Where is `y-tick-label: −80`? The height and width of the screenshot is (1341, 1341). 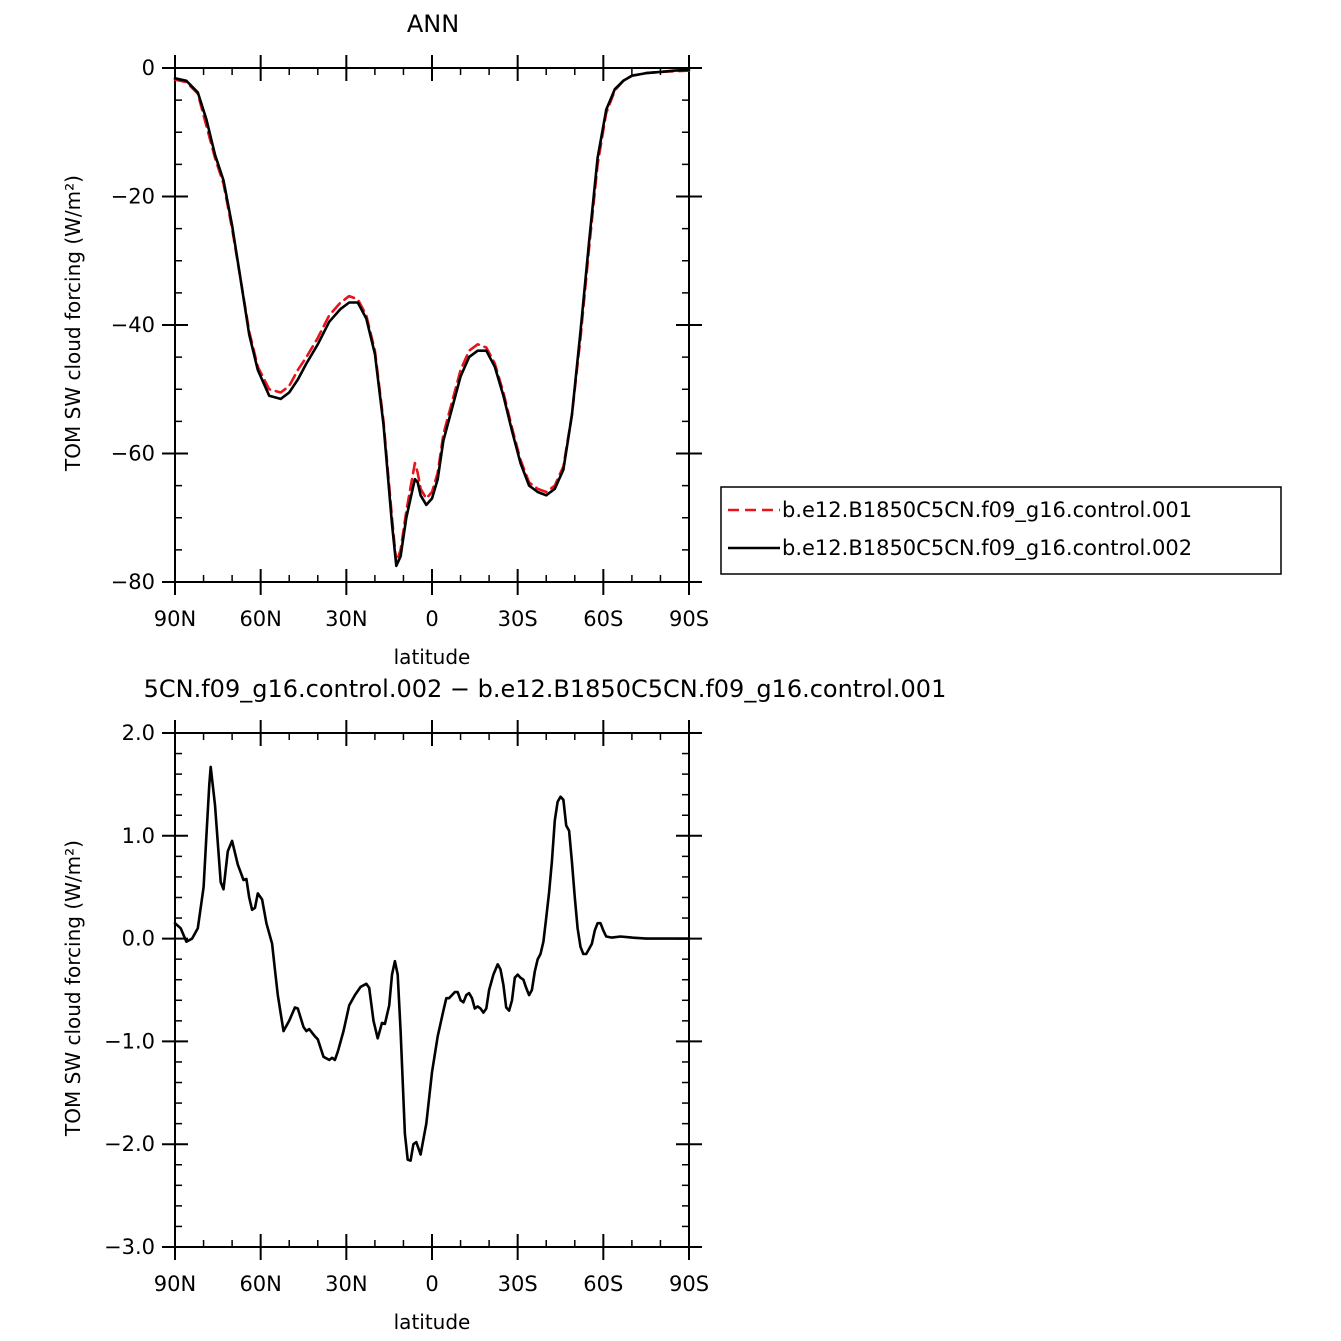
y-tick-label: −80 is located at coordinates (133, 582).